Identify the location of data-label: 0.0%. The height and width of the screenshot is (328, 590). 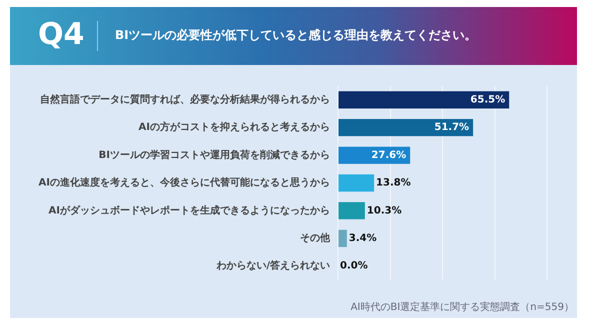
(354, 266).